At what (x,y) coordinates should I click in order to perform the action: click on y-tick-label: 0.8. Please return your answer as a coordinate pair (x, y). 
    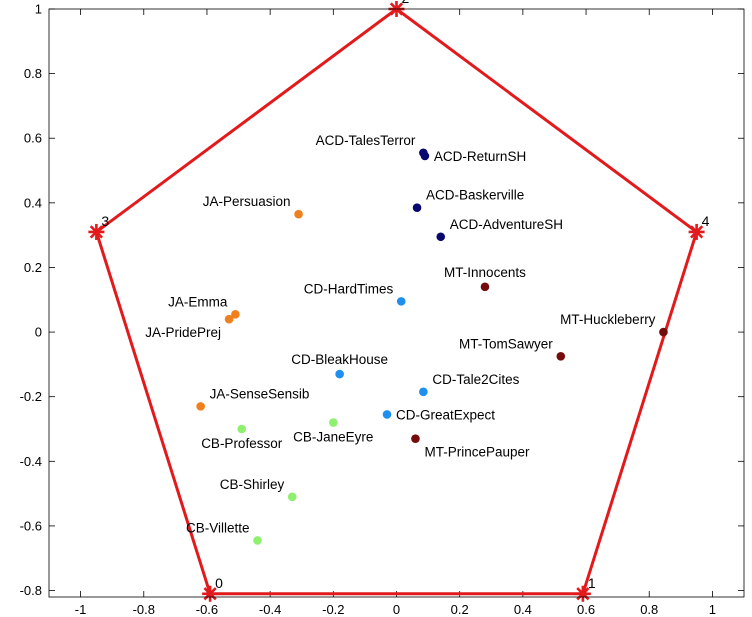
    Looking at the image, I should click on (33, 73).